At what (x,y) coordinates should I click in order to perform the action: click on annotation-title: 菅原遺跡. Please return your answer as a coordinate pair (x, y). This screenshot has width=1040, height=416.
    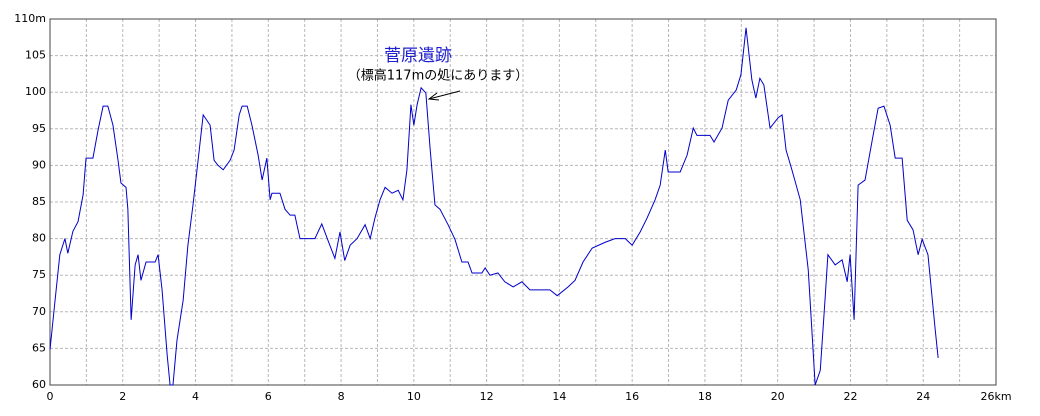
    Looking at the image, I should click on (418, 56).